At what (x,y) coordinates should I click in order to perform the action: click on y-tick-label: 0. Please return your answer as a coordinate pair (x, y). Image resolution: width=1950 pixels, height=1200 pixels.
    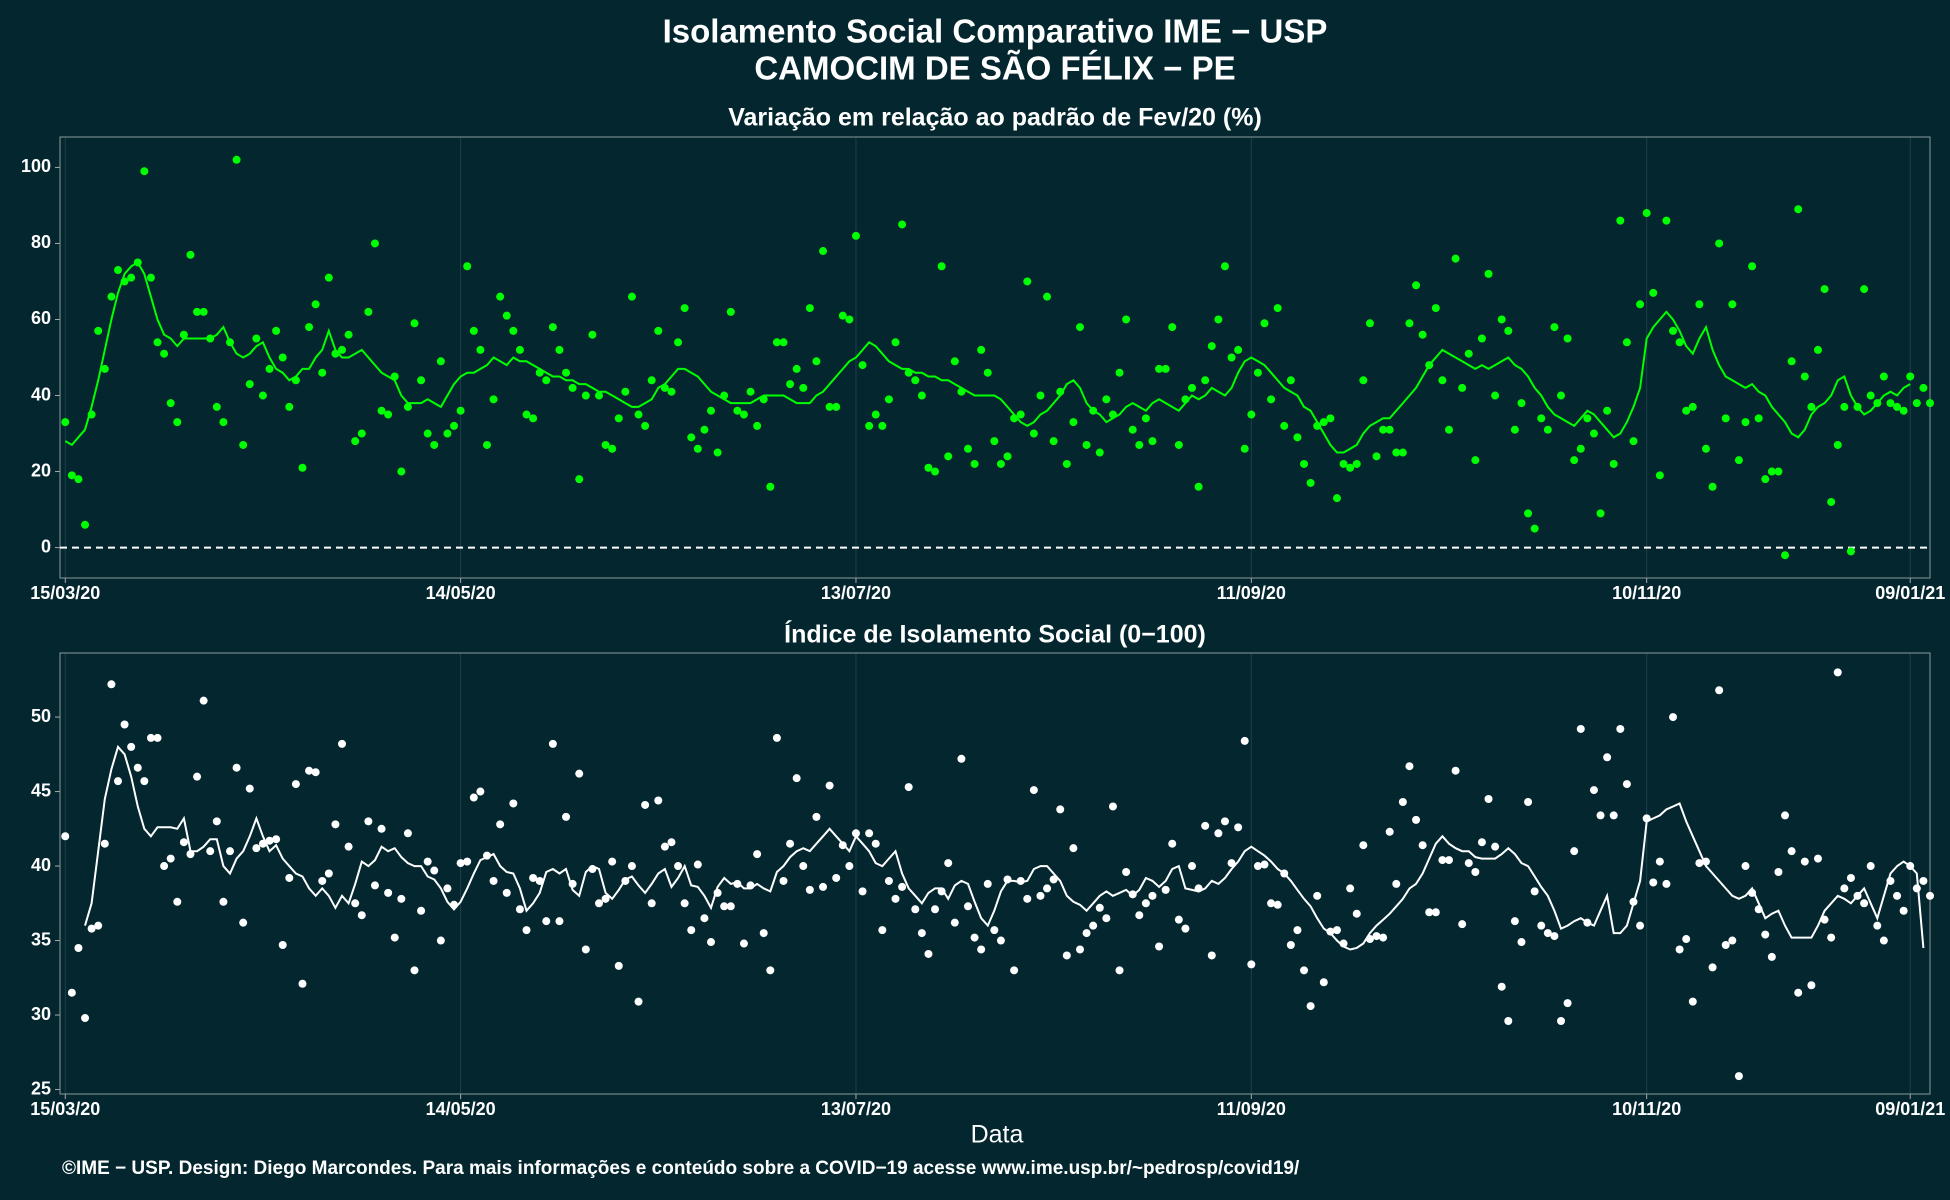
    Looking at the image, I should click on (46, 546).